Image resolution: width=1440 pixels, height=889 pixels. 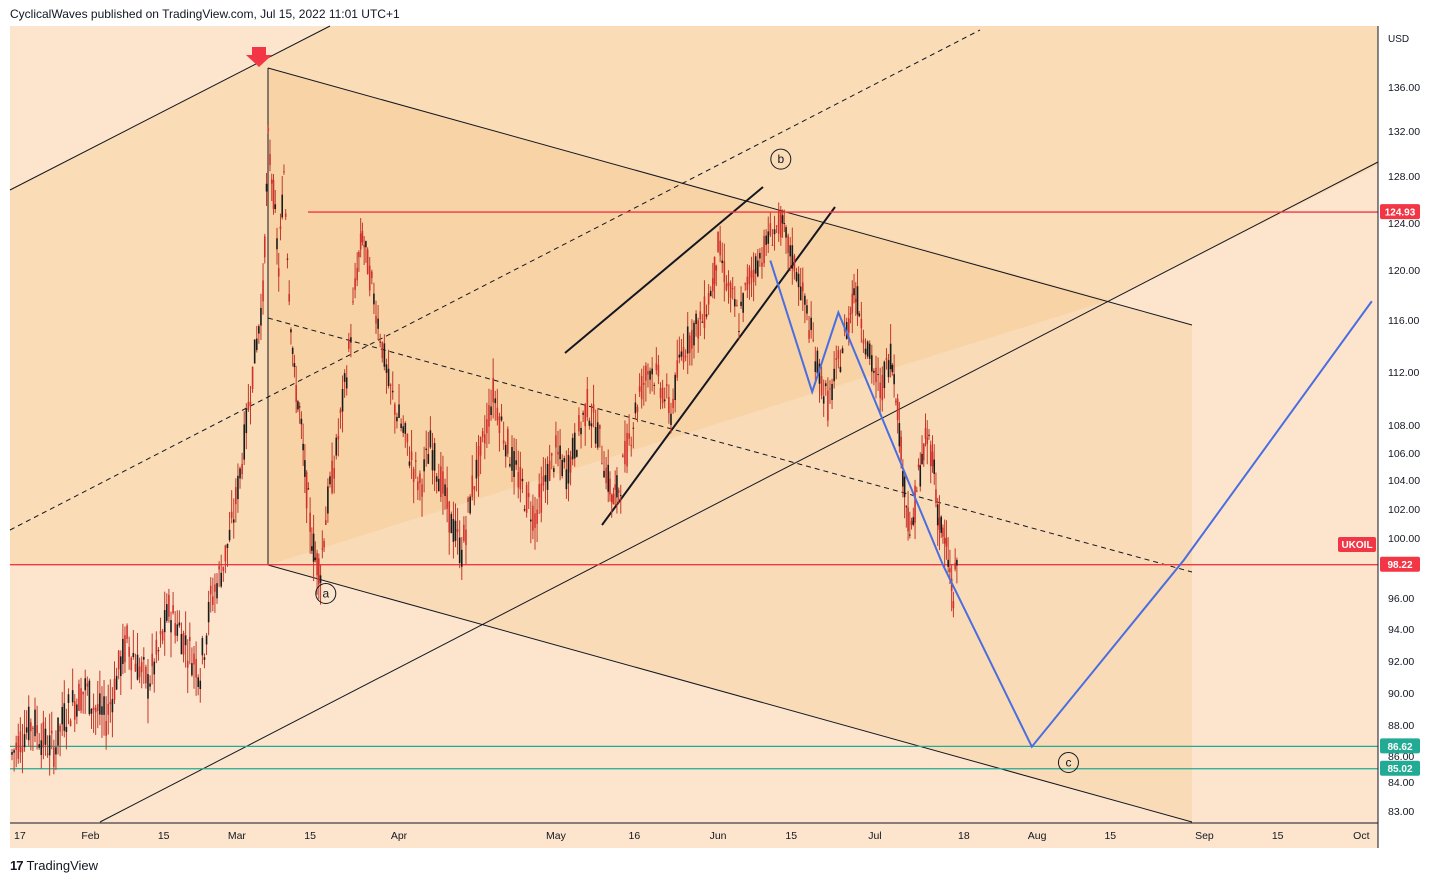 I want to click on y-tick-label: 102.00, so click(x=1404, y=510).